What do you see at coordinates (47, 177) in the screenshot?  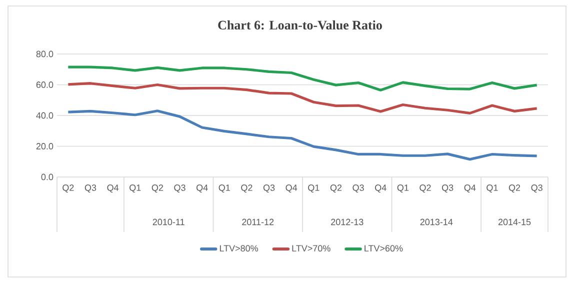 I see `y-tick-label: 0.0` at bounding box center [47, 177].